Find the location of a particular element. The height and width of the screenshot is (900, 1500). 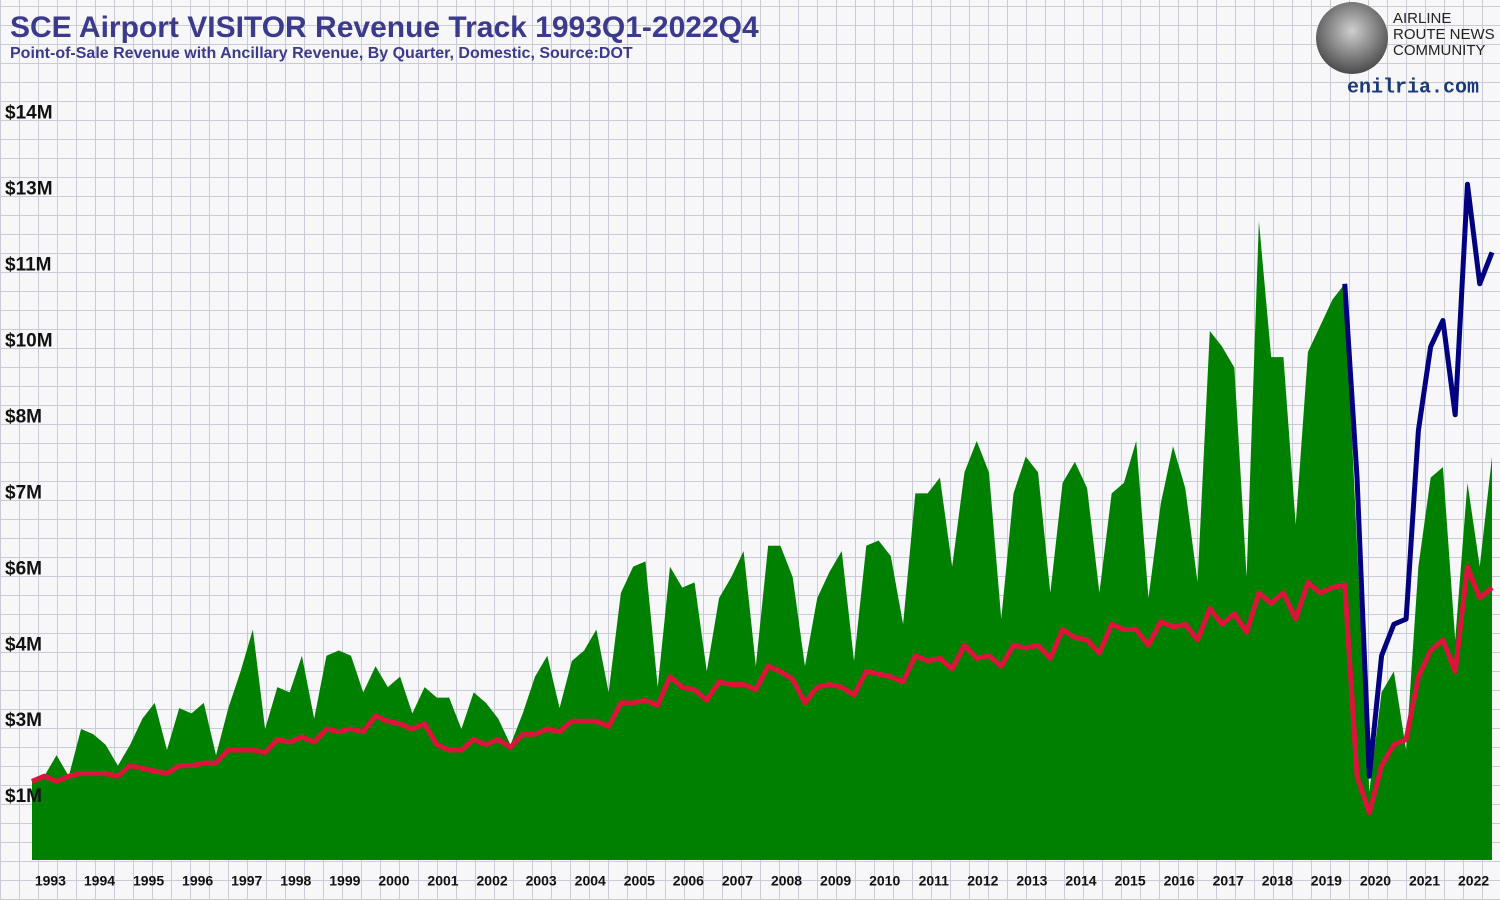

logo-text: AIRLINE is located at coordinates (1422, 18).